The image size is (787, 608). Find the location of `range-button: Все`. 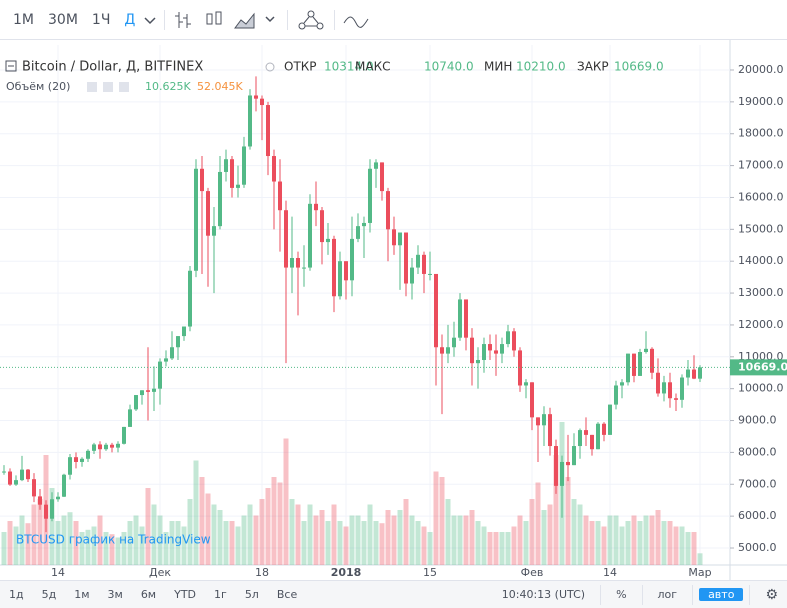

range-button: Все is located at coordinates (287, 594).